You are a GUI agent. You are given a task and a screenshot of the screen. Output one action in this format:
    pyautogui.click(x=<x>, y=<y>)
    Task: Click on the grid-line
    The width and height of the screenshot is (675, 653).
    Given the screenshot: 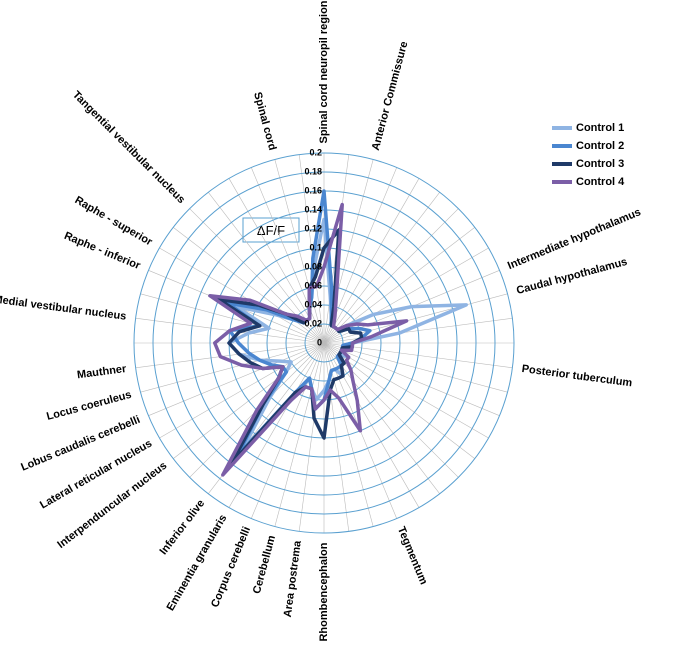 What is the action you would take?
    pyautogui.click(x=324, y=343)
    